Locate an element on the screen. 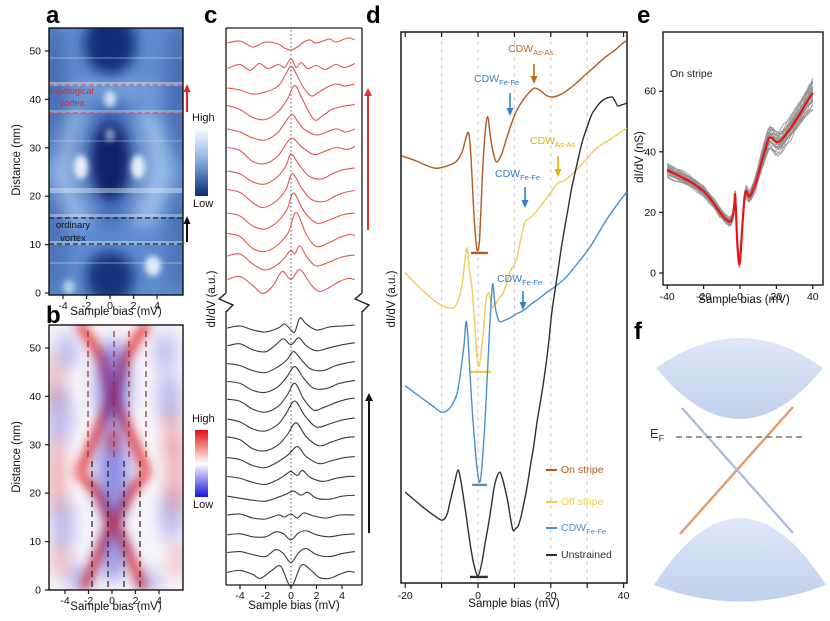 The image size is (830, 621). ordinary-vortex-label: ordinary vortex is located at coordinates (73, 233).